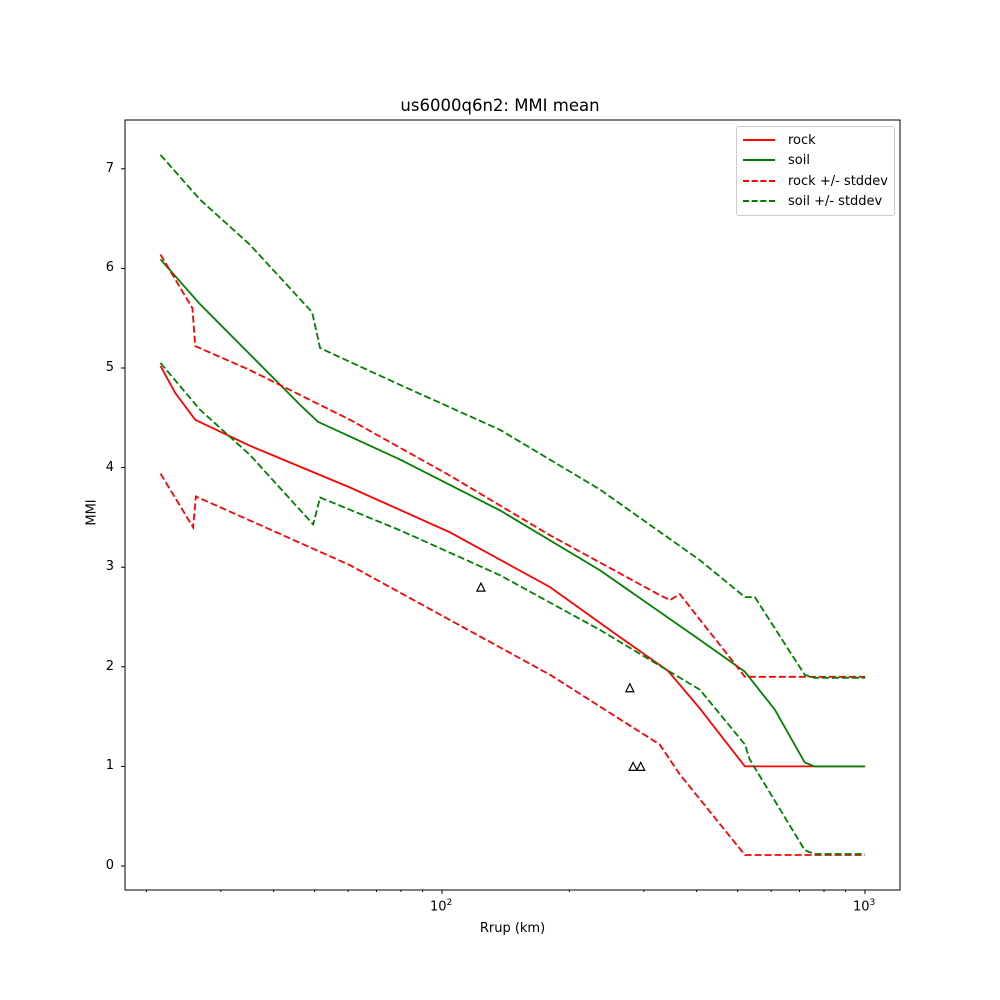  I want to click on legend-swatch-soil-stddev, so click(759, 201).